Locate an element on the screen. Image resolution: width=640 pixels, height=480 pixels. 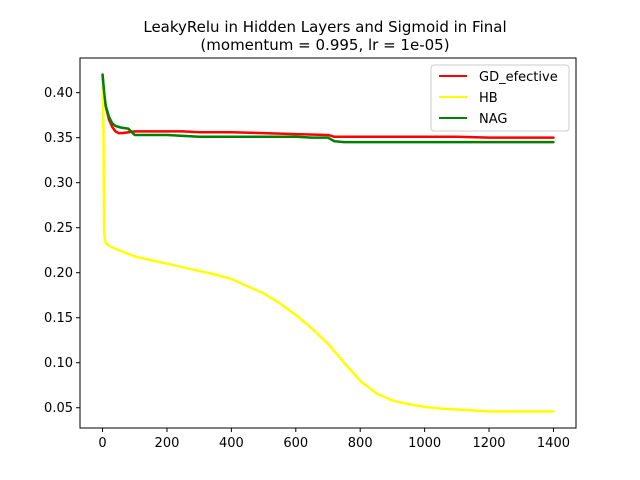
series-line-gd-efective is located at coordinates (328, 106).